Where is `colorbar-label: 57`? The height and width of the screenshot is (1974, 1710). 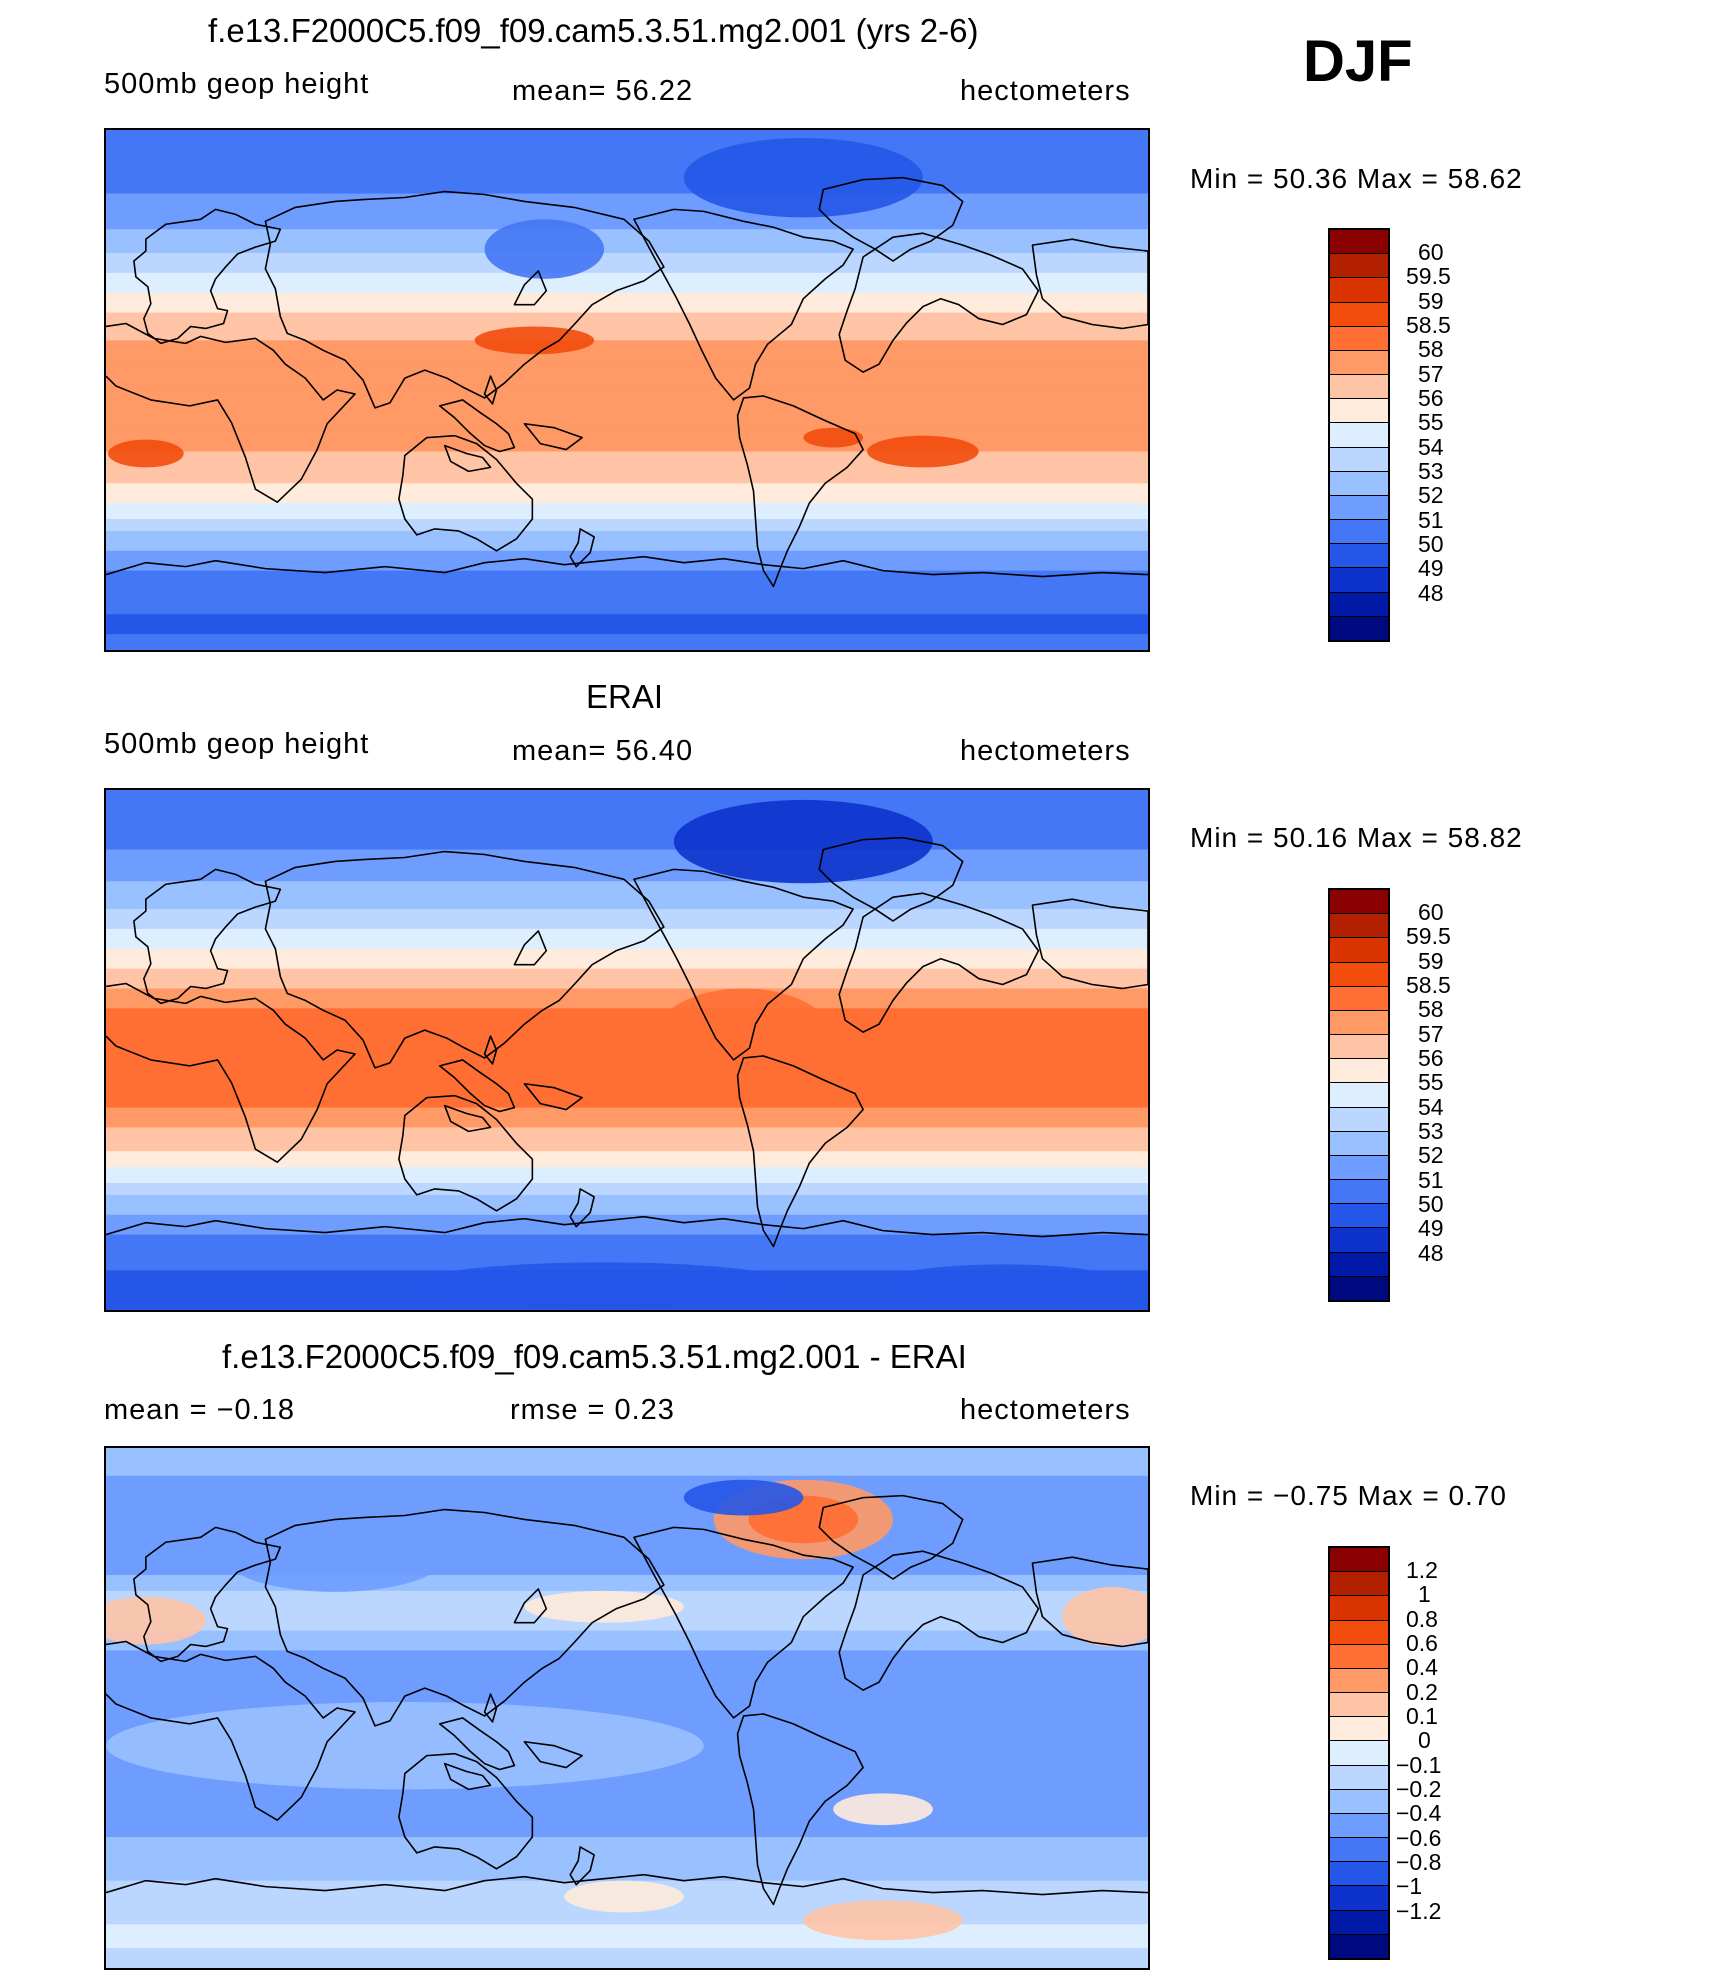 colorbar-label: 57 is located at coordinates (1431, 373).